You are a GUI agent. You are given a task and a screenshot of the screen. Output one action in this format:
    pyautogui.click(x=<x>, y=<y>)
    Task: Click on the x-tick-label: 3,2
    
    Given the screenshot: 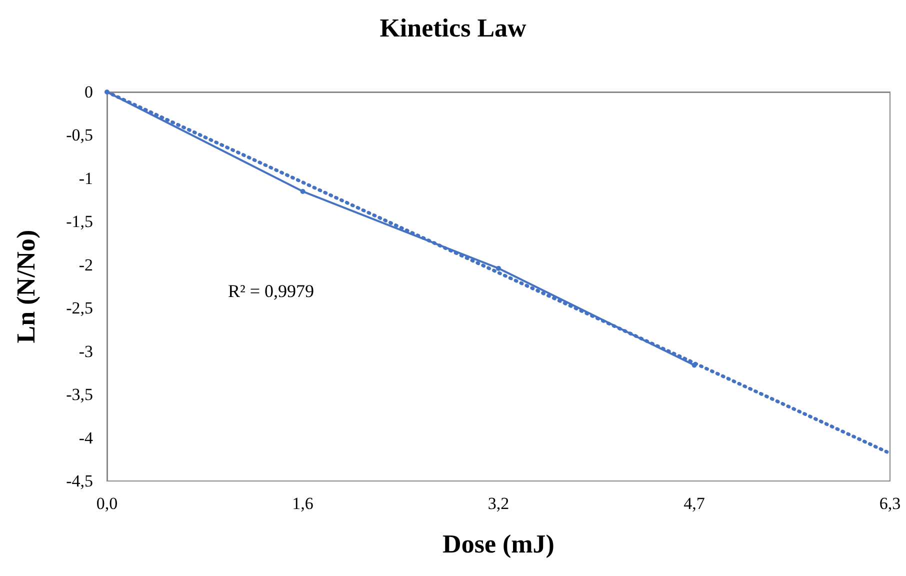 What is the action you would take?
    pyautogui.click(x=499, y=503)
    